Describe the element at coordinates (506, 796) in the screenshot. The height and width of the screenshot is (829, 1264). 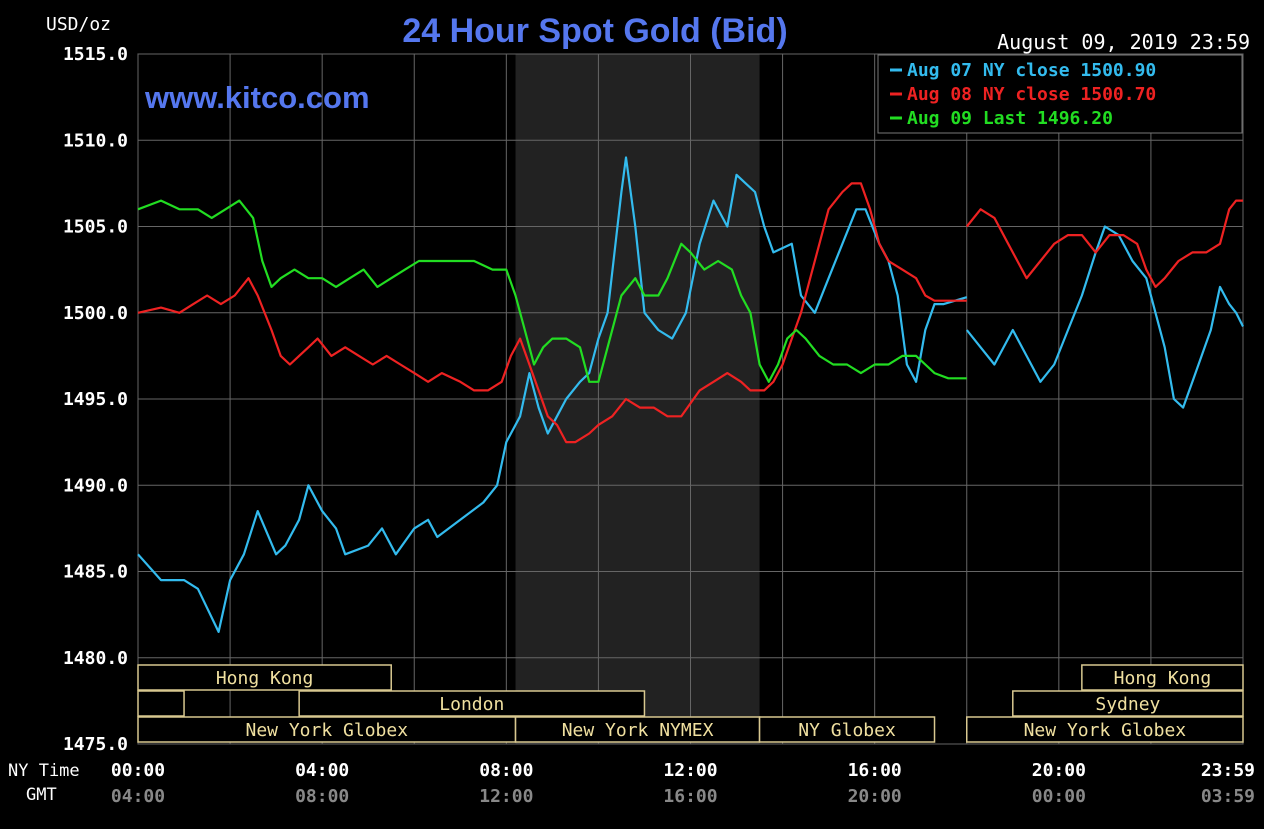
I see `x-tick-label-gmt: 12:00` at that location.